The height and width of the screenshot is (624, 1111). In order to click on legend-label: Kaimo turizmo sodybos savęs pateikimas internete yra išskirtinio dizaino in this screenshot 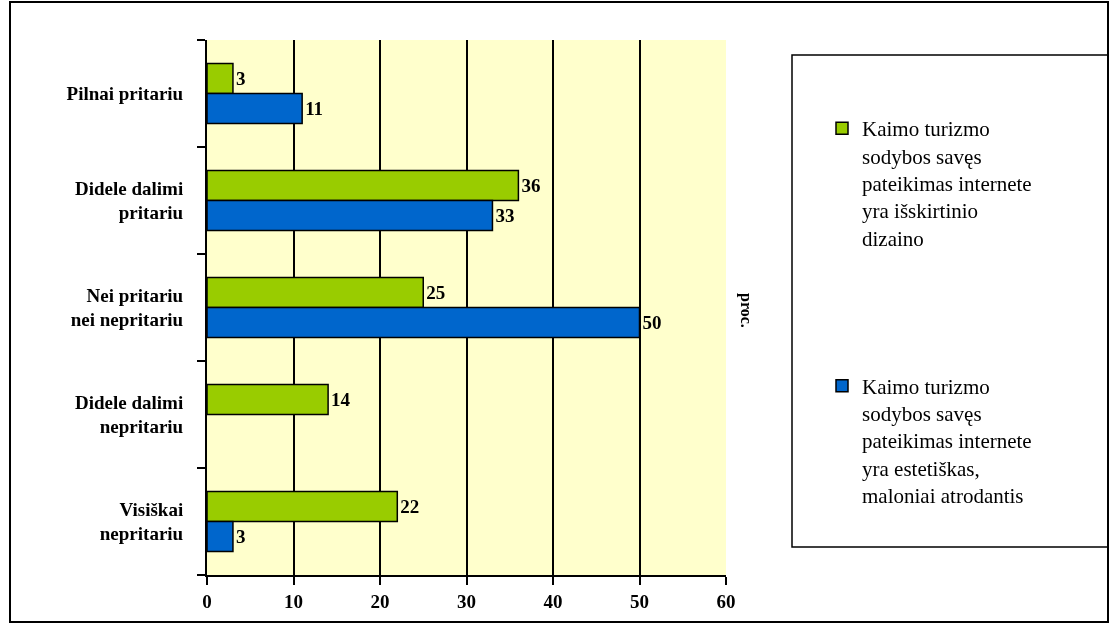, I will do `click(947, 184)`.